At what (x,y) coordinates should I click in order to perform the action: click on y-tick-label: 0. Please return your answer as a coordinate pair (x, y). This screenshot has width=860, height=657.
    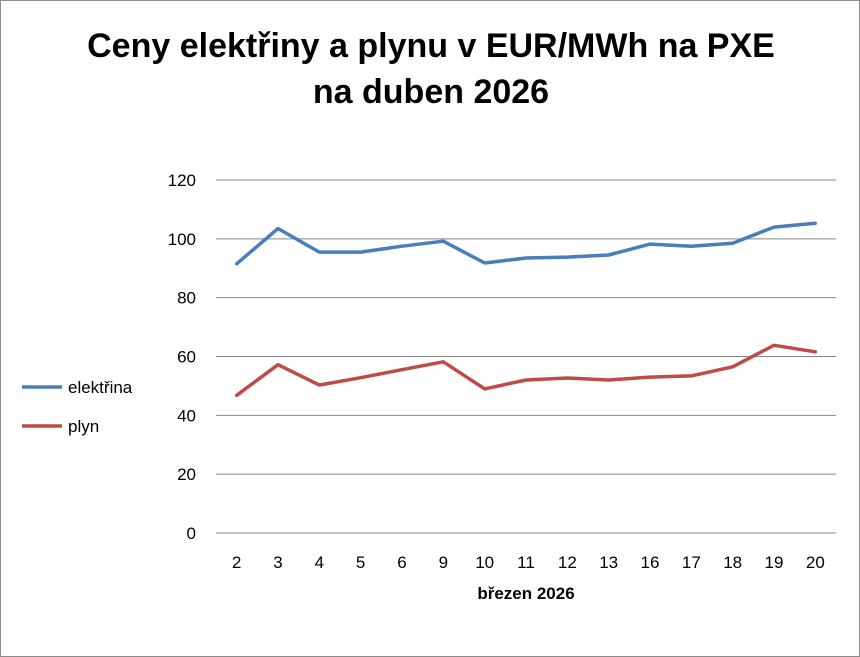
    Looking at the image, I should click on (191, 533).